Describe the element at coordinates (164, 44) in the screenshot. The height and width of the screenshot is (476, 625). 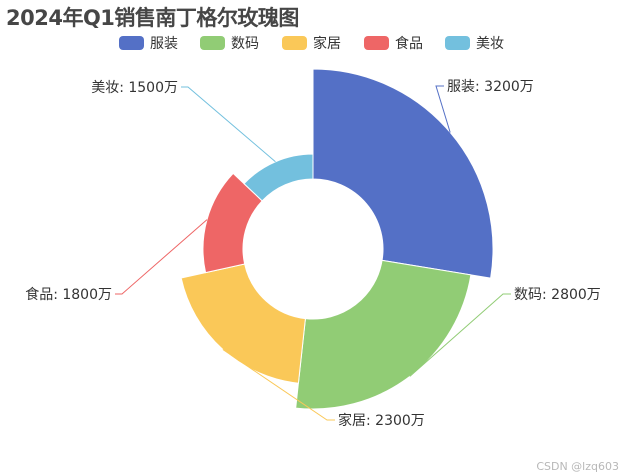
I see `legend-label: 服装` at that location.